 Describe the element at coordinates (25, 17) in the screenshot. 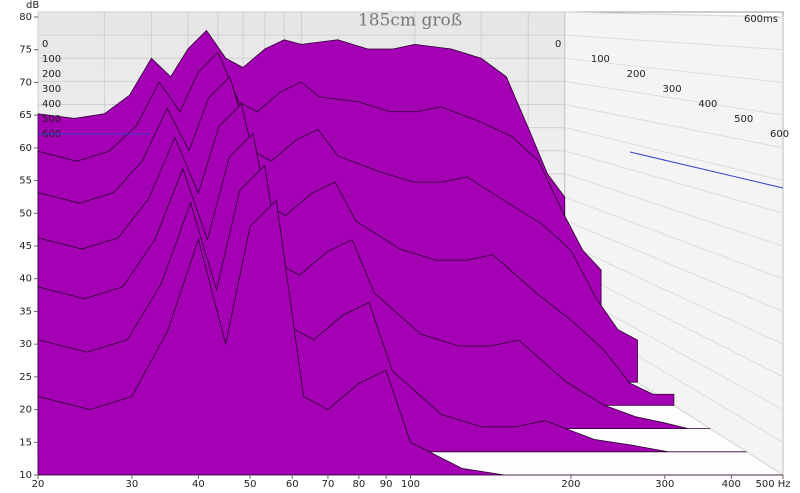

I see `y-tick-label: 80` at that location.